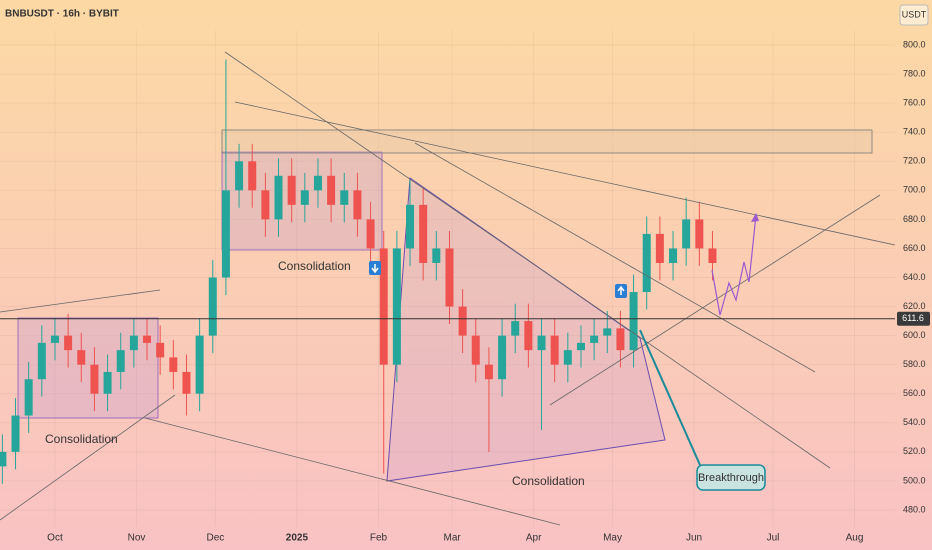 Image resolution: width=932 pixels, height=550 pixels. What do you see at coordinates (452, 538) in the screenshot?
I see `x-tick-label: Mar` at bounding box center [452, 538].